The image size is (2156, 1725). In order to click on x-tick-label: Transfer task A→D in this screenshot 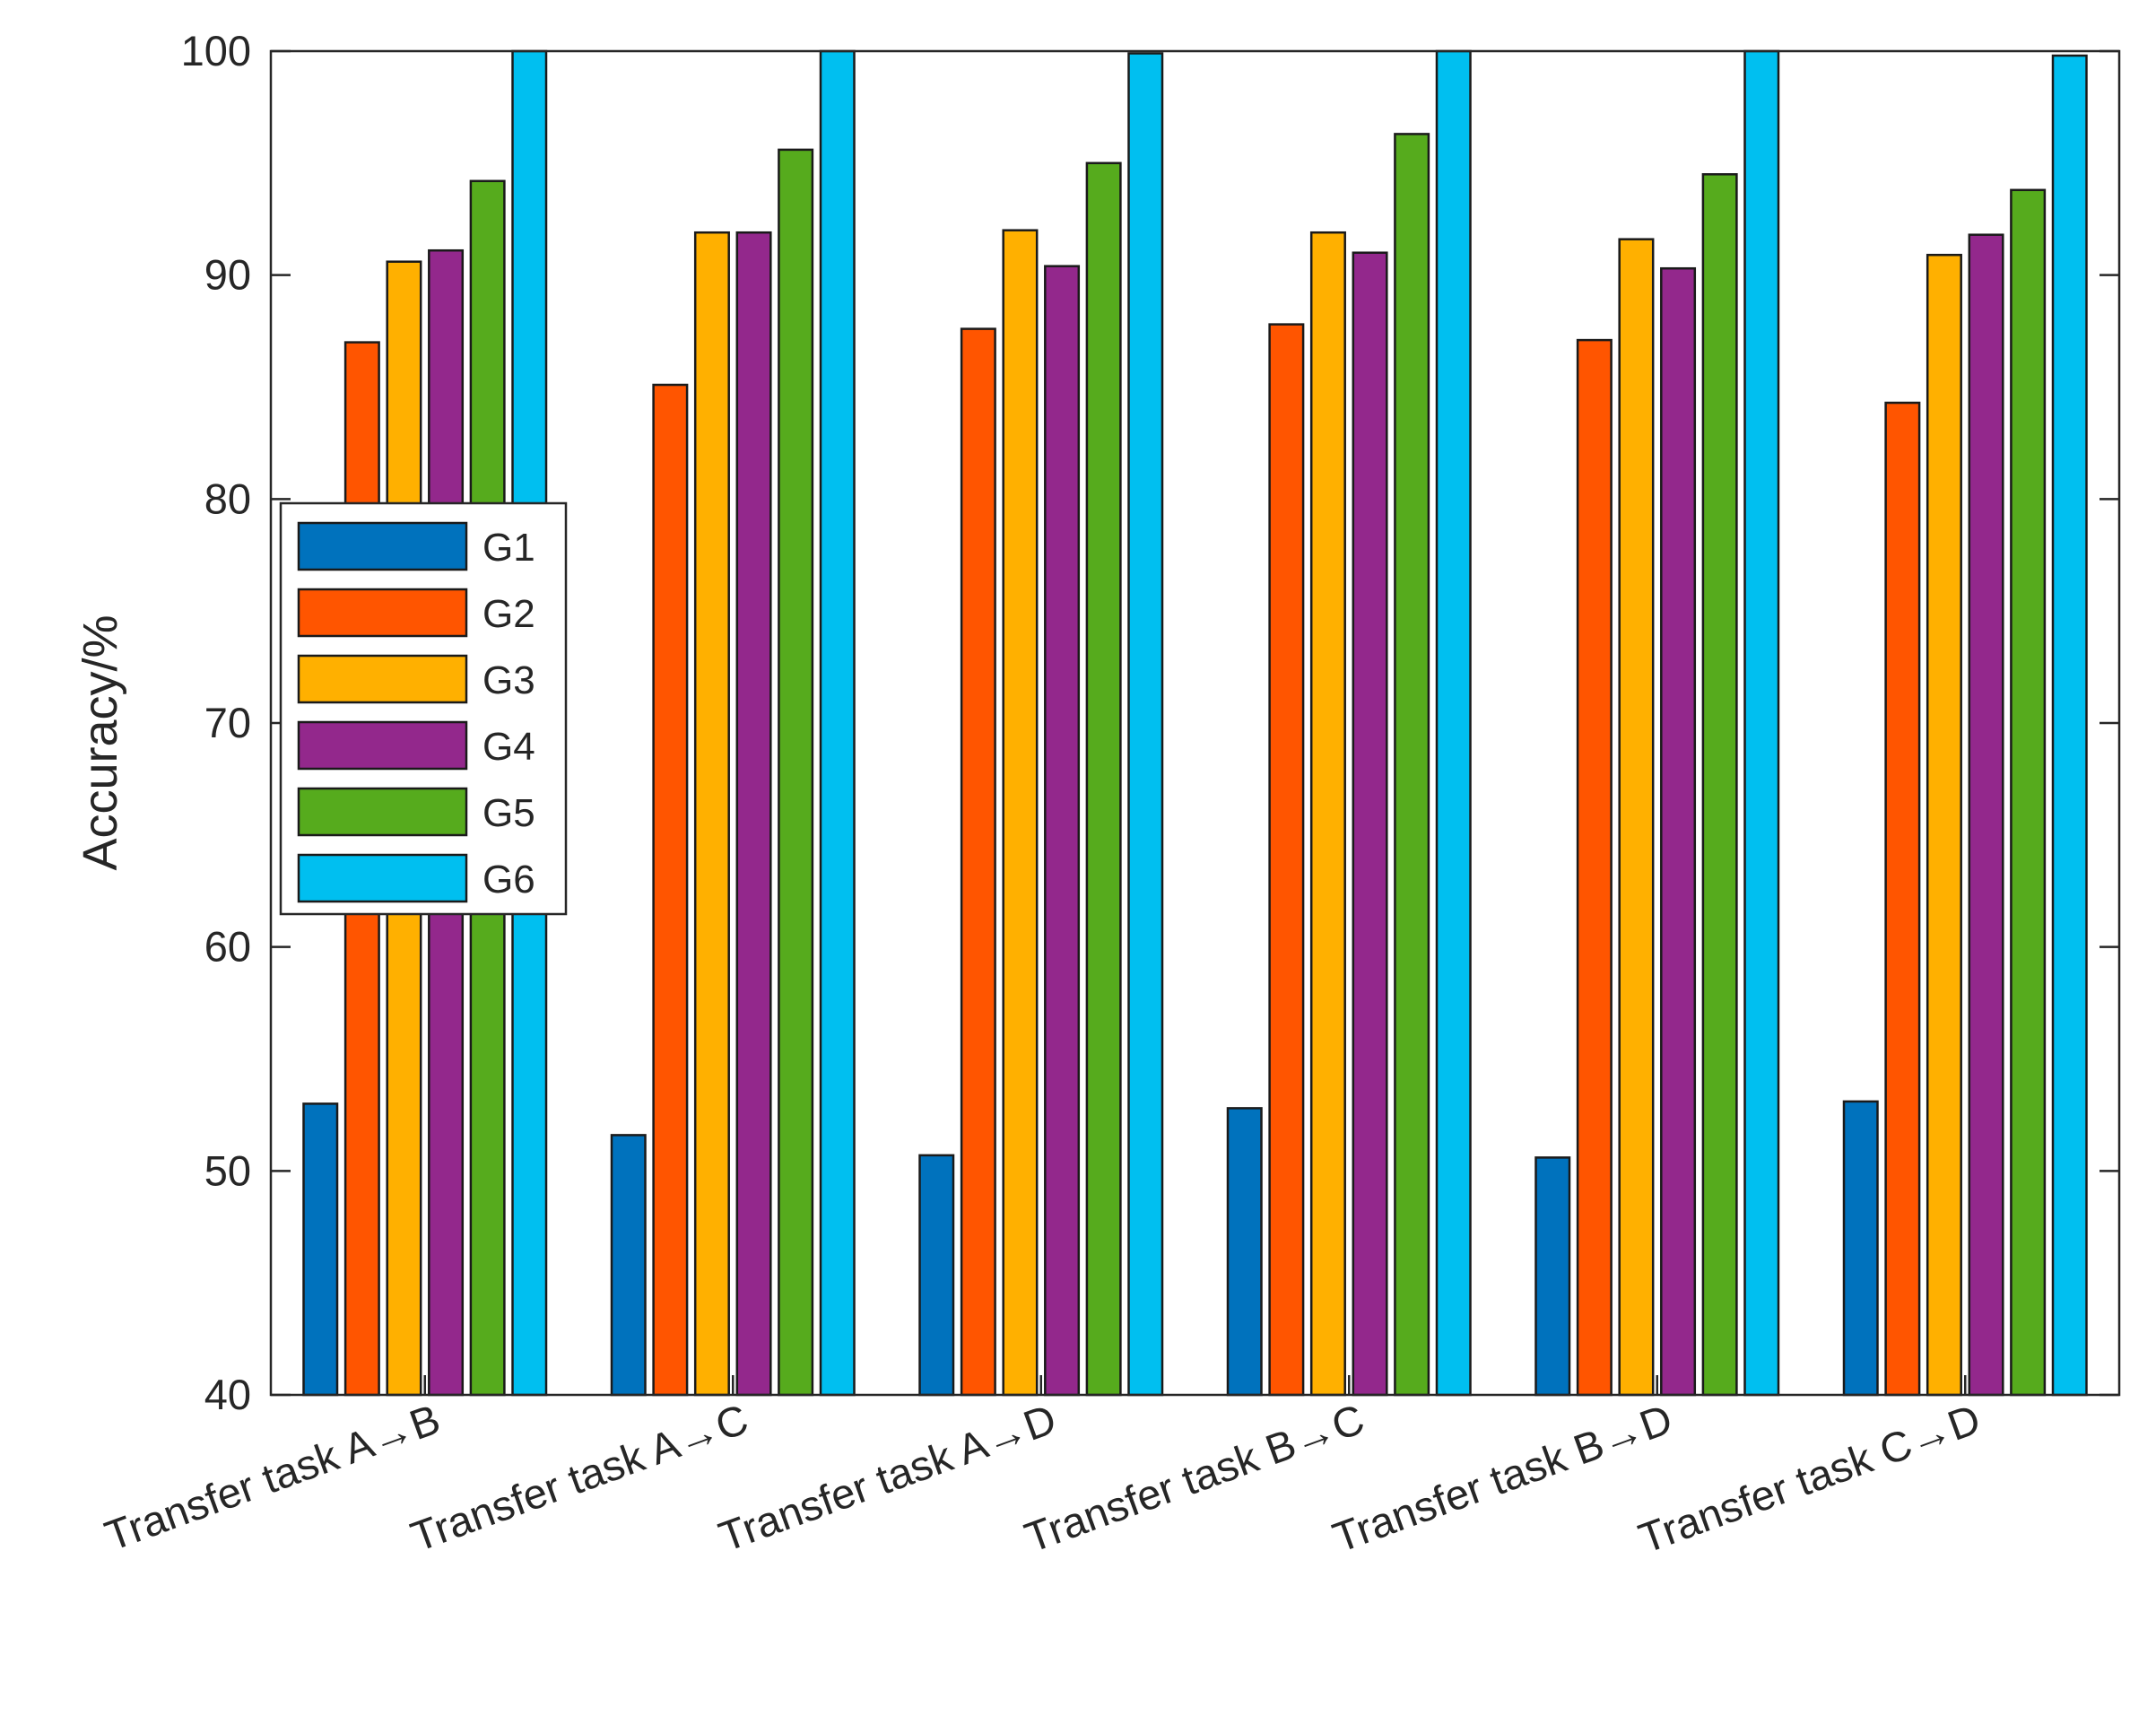, I will do `click(888, 1478)`.